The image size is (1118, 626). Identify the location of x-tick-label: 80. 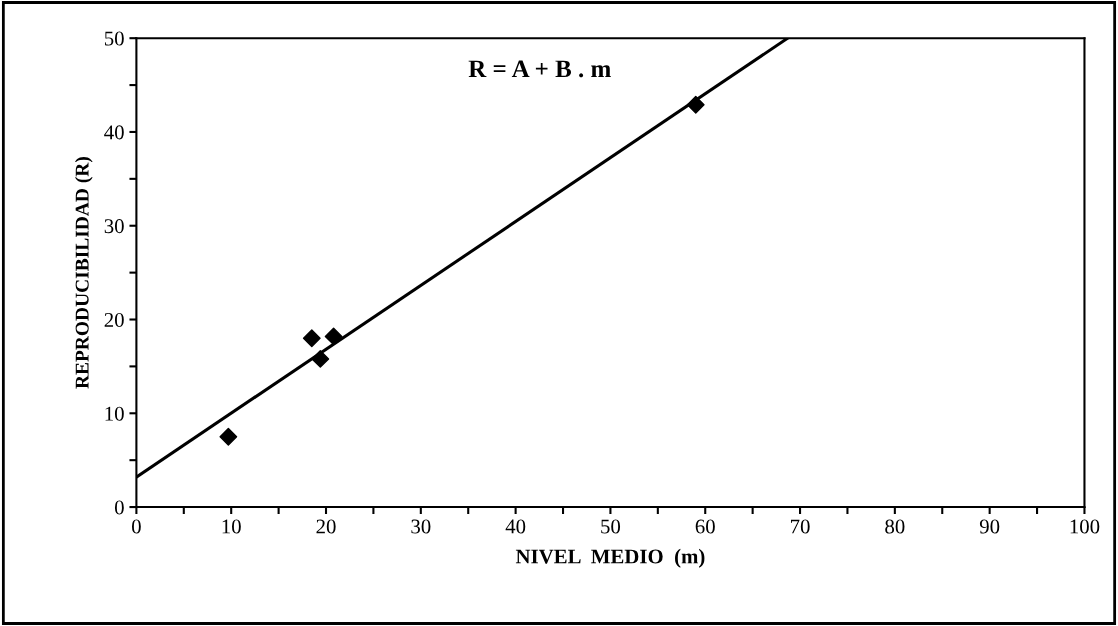
(895, 526).